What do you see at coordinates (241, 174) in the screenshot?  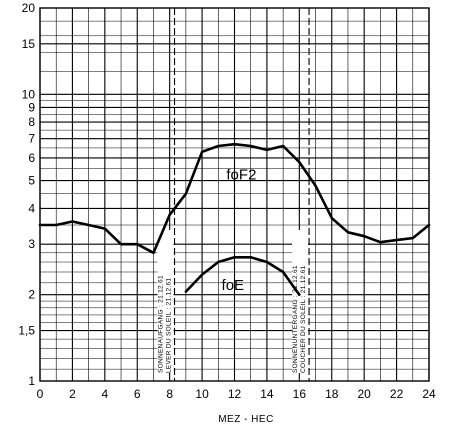 I see `series-label-foF2: foF2` at bounding box center [241, 174].